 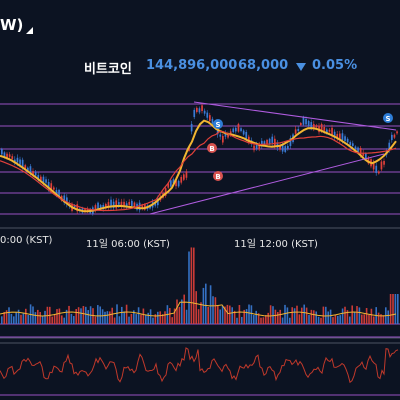 I want to click on price-change: 68,000, so click(x=263, y=65).